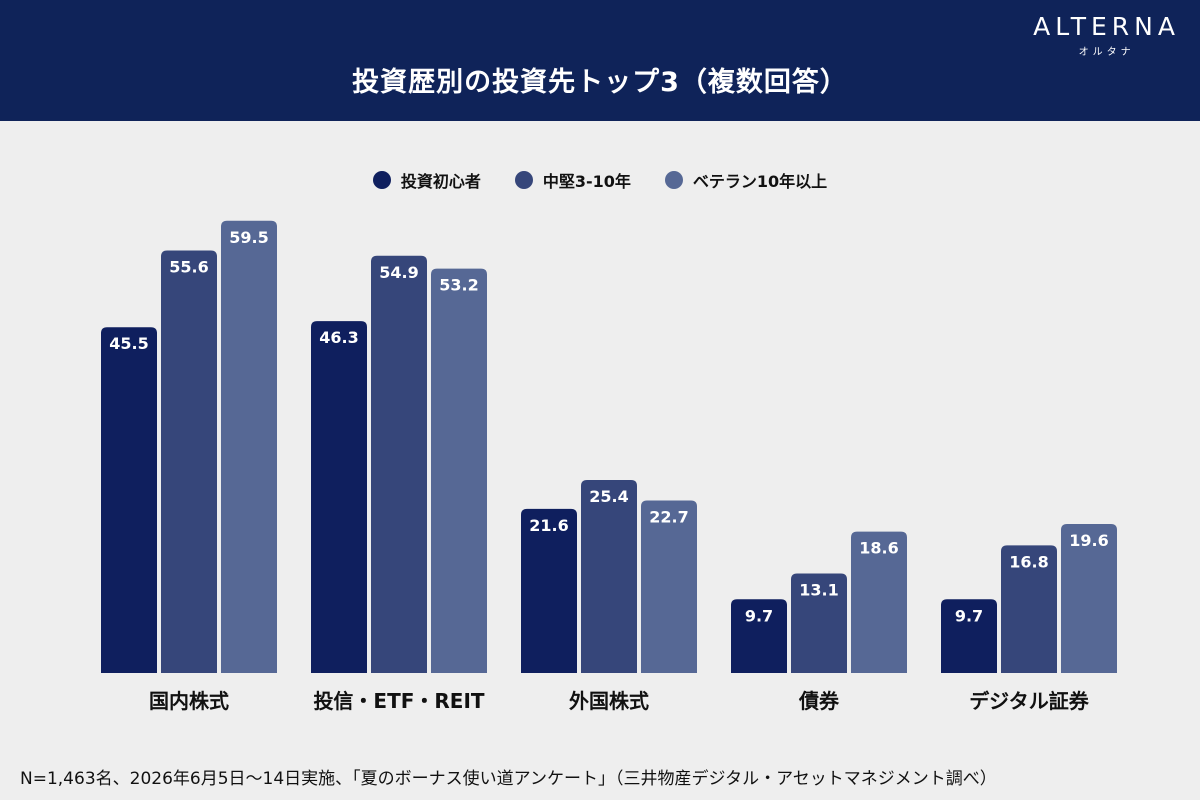  I want to click on data-label-1-1: 54.9, so click(398, 272).